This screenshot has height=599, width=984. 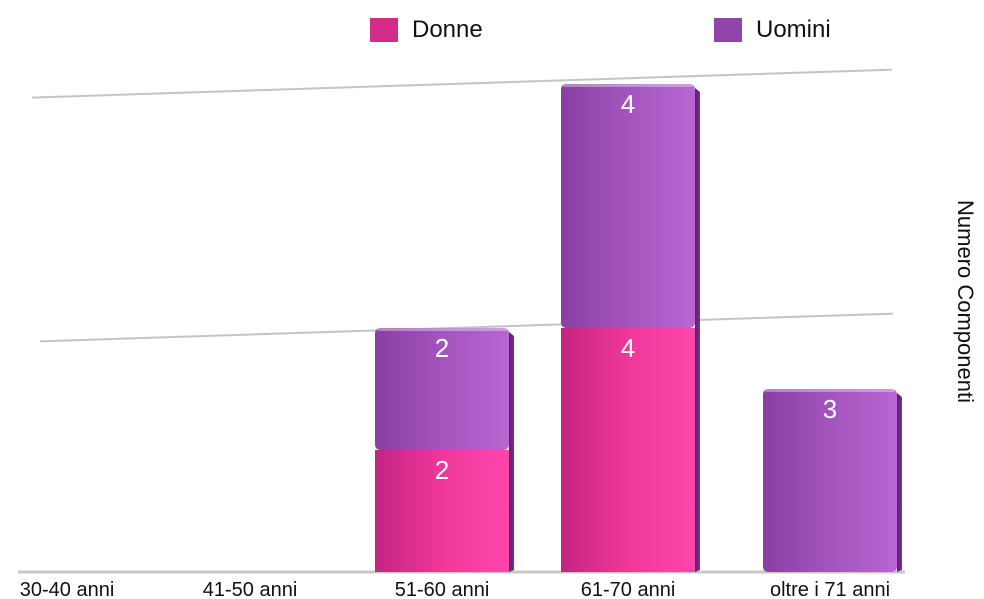 What do you see at coordinates (442, 589) in the screenshot?
I see `x-tick-label-2: 51-60 anni` at bounding box center [442, 589].